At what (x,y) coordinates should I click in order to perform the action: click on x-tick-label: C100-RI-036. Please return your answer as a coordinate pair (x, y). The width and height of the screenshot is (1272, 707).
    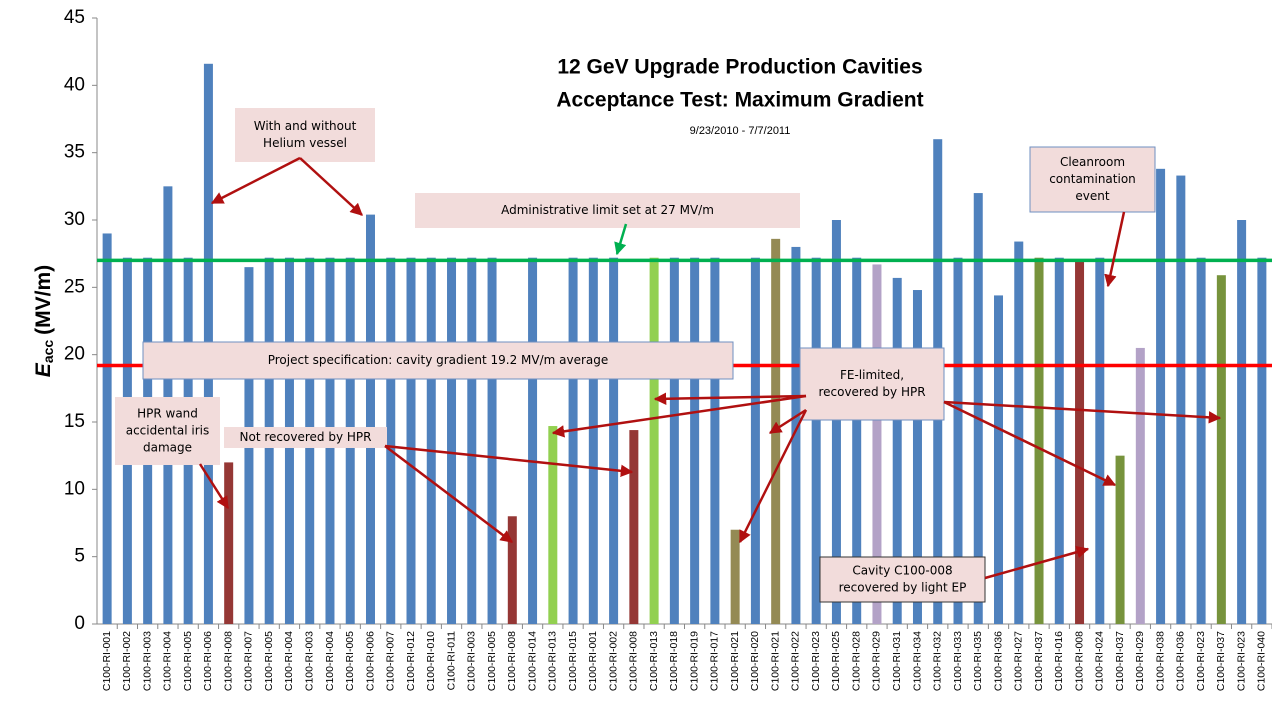
    Looking at the image, I should click on (998, 661).